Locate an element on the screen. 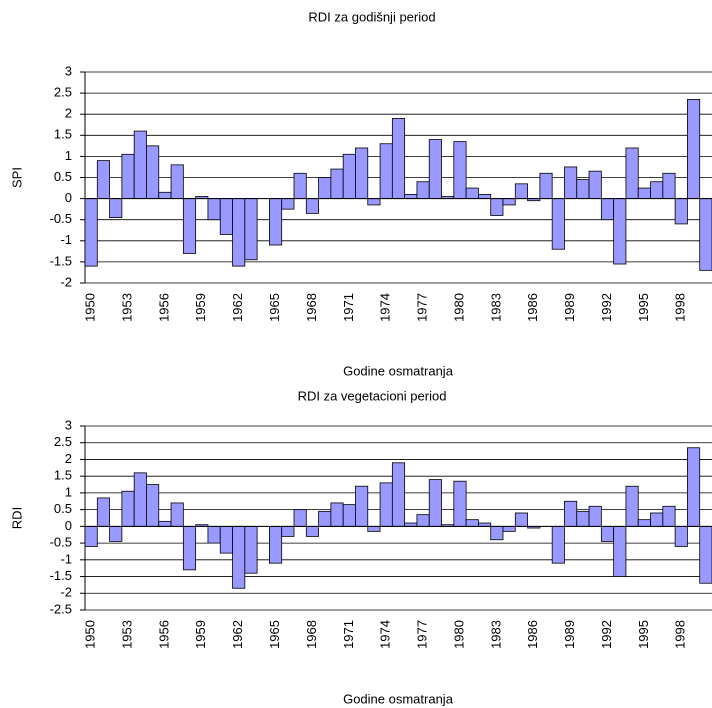 The height and width of the screenshot is (708, 712). x-tick-label: 1962 is located at coordinates (237, 307).